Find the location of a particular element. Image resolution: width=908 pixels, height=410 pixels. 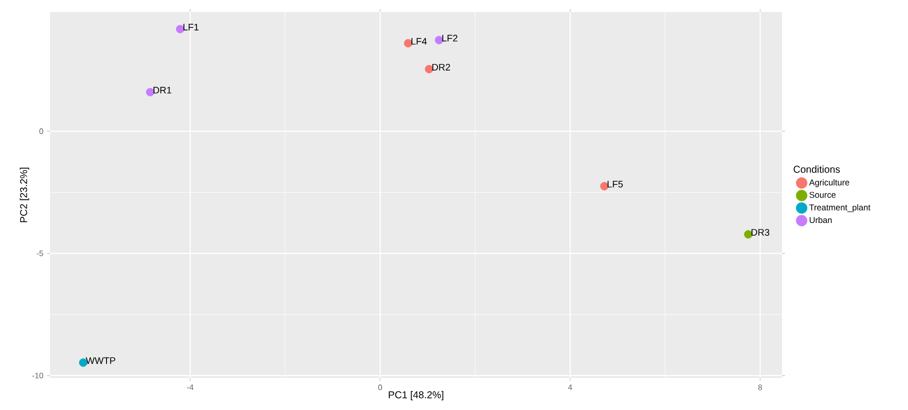

annotation: DR3 is located at coordinates (761, 232).